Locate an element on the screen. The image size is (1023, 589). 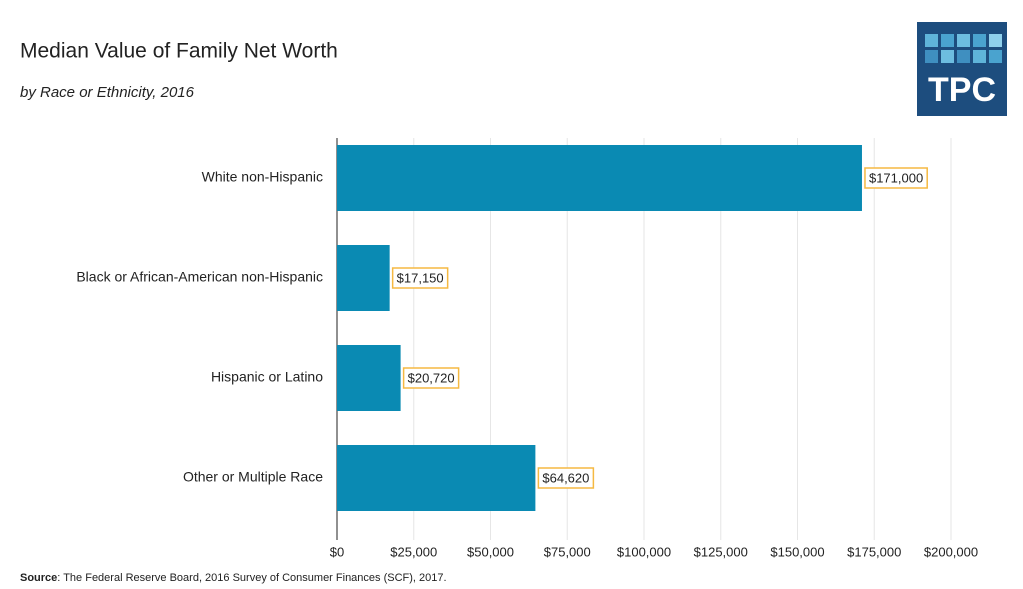
y-tick-label: White non-Hispanic is located at coordinates (262, 177).